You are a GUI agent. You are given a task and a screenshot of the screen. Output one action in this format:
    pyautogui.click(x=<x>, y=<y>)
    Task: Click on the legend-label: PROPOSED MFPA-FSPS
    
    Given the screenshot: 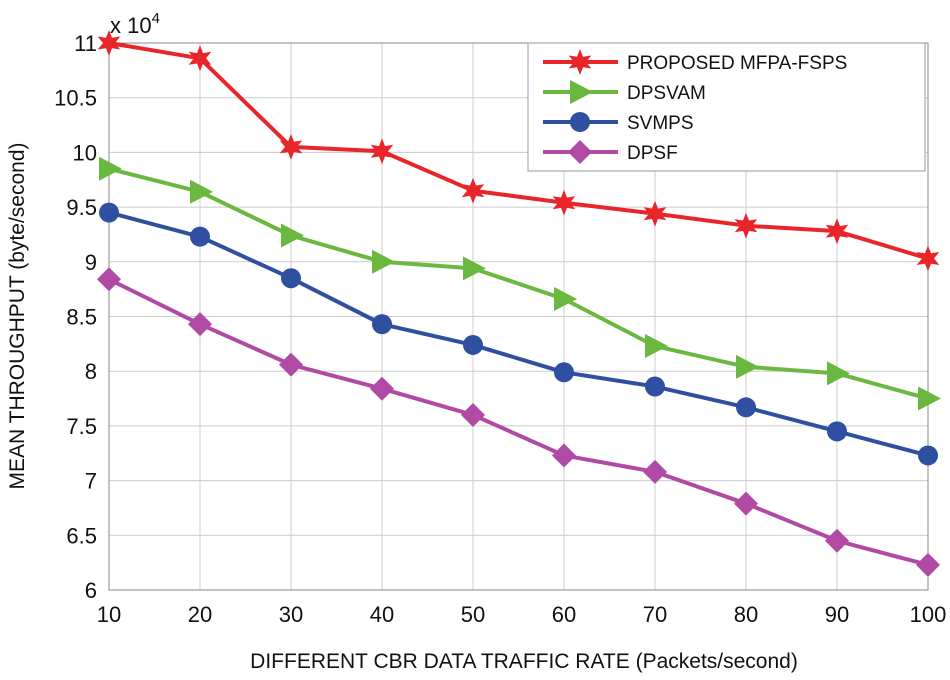 What is the action you would take?
    pyautogui.click(x=737, y=63)
    